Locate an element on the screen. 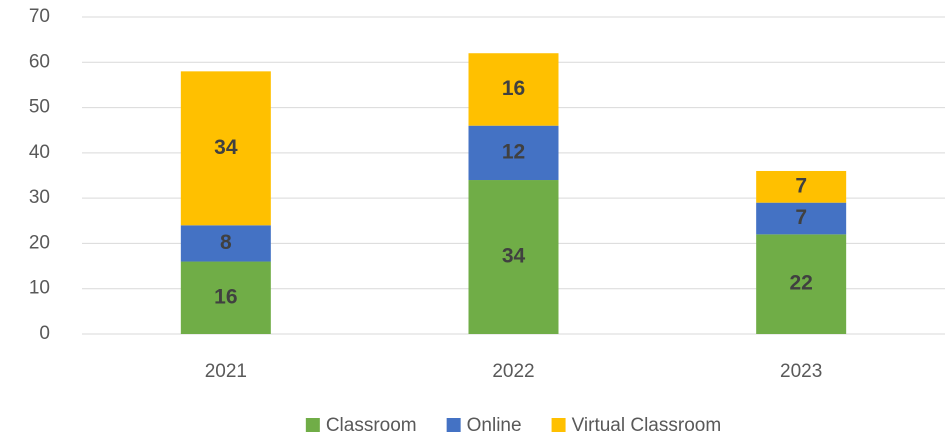  legend-label: Online is located at coordinates (494, 425).